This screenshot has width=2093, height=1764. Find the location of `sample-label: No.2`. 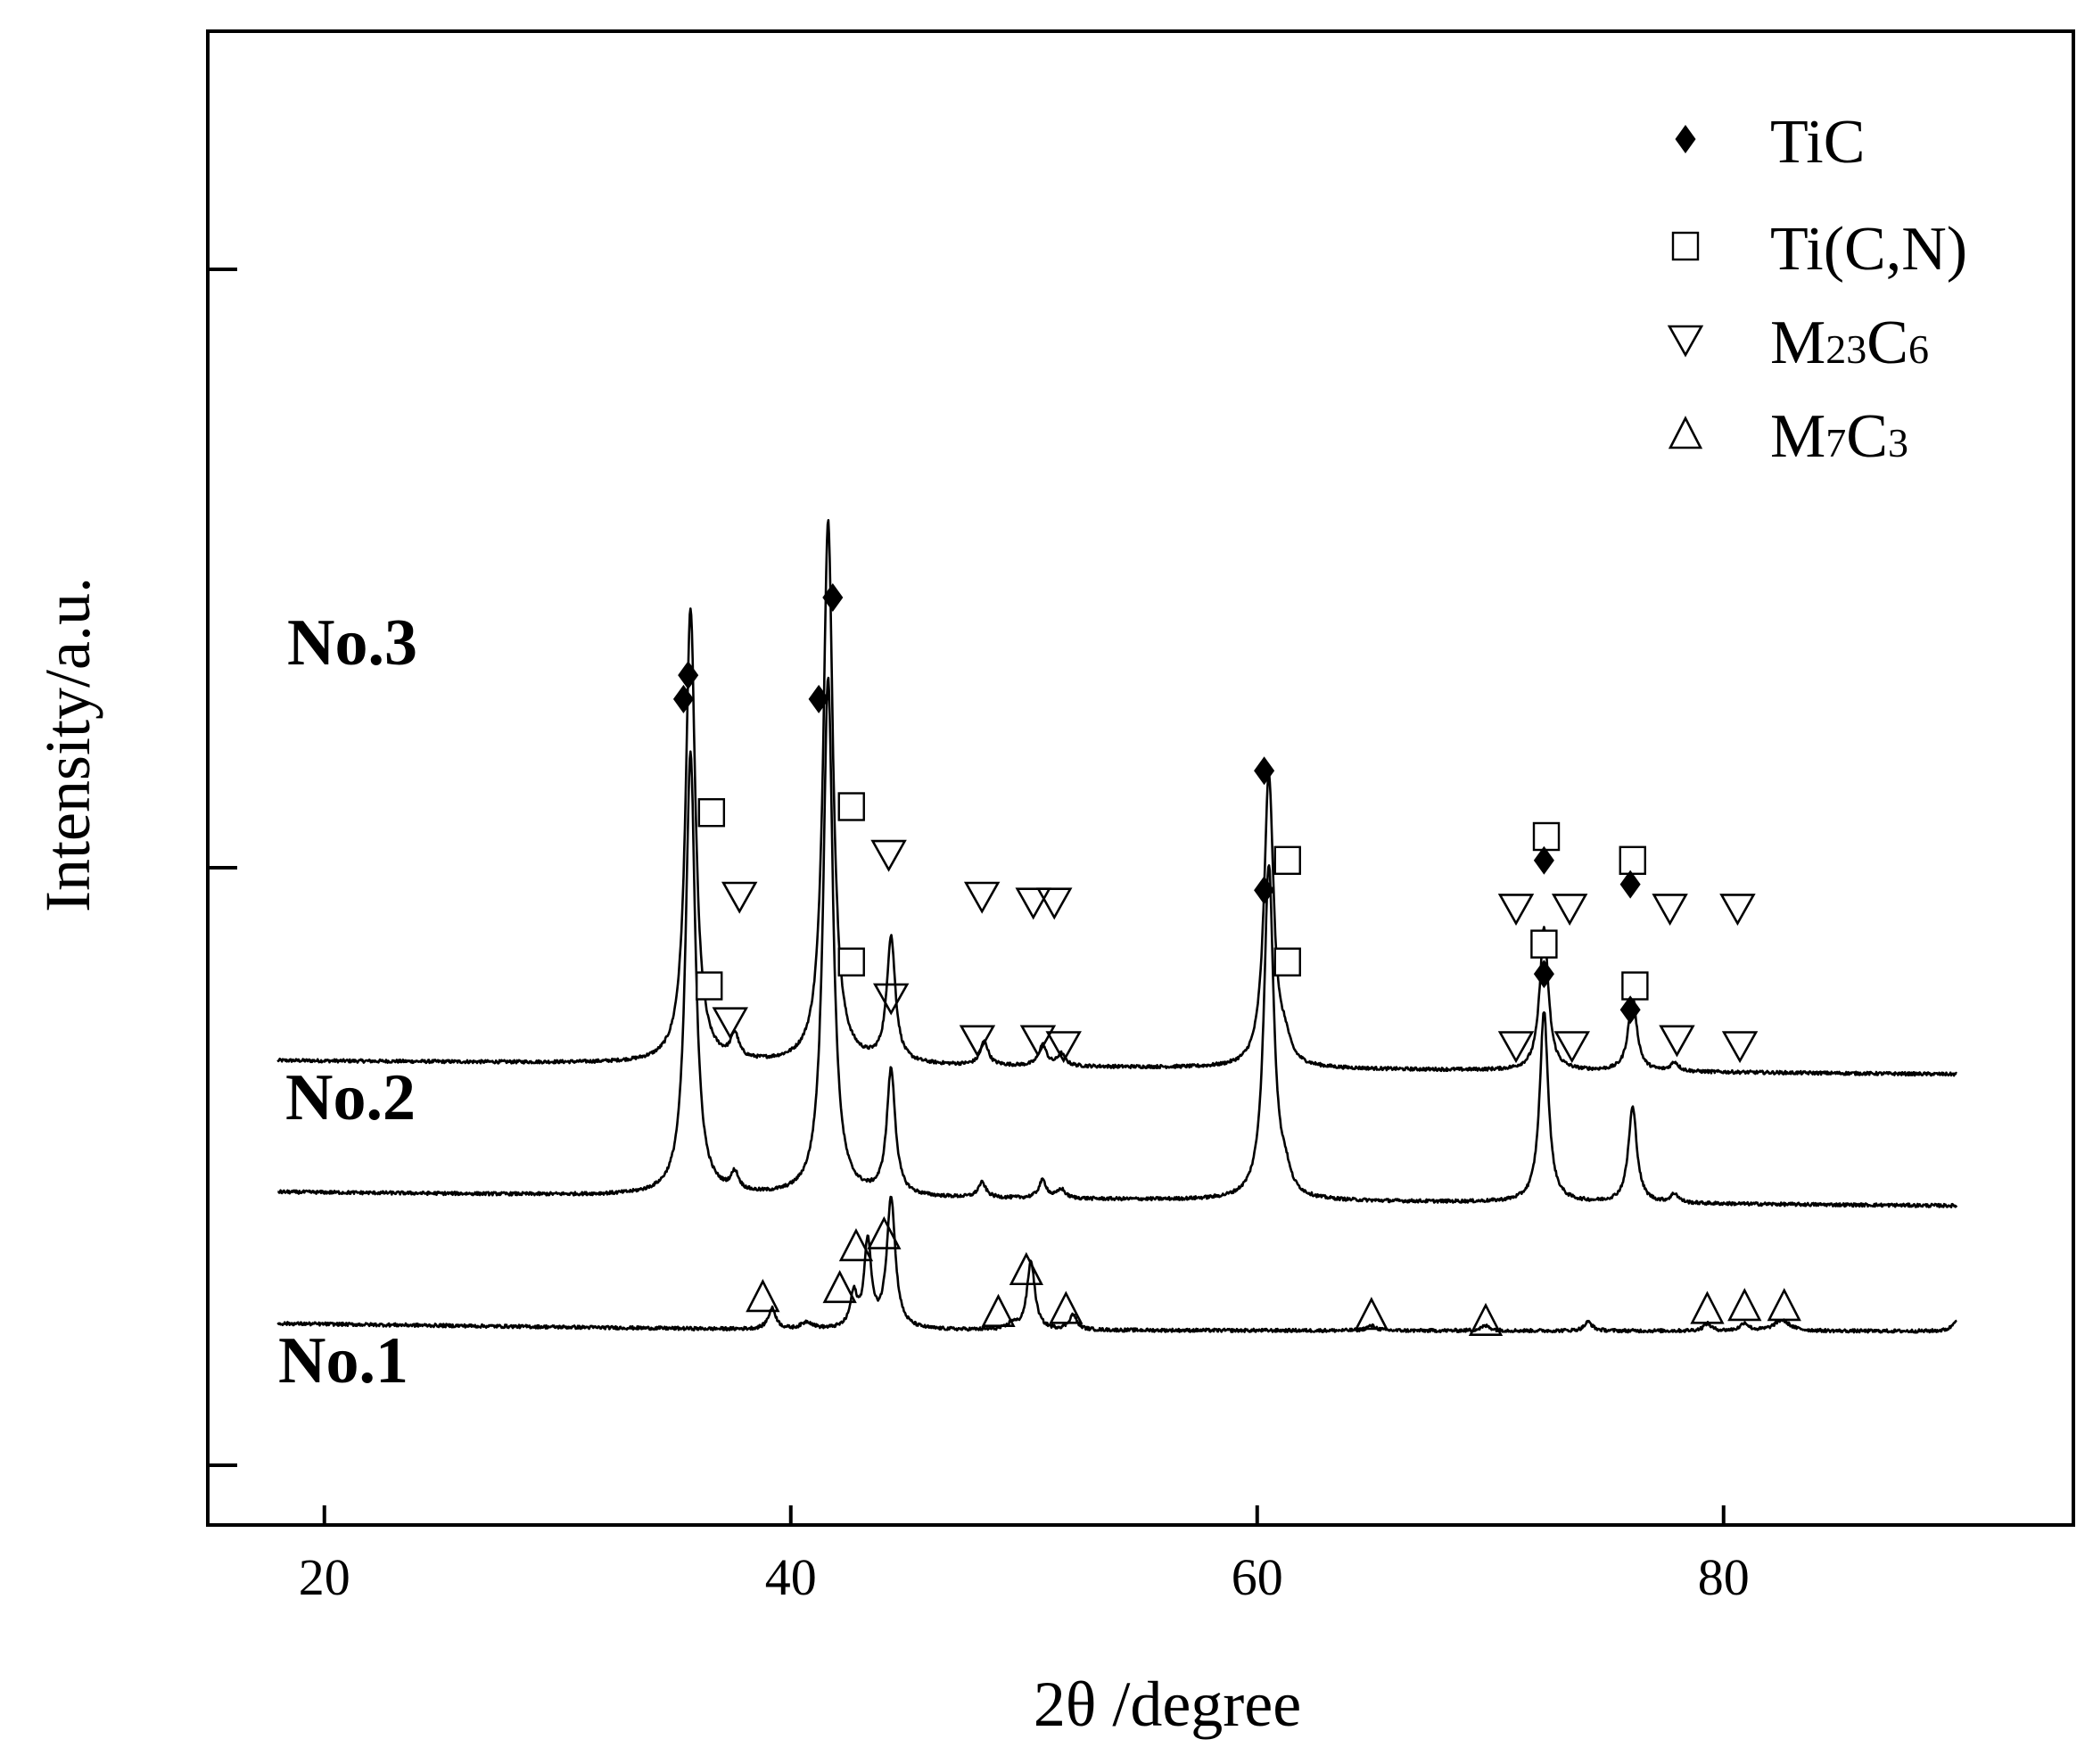

sample-label: No.2 is located at coordinates (350, 1097).